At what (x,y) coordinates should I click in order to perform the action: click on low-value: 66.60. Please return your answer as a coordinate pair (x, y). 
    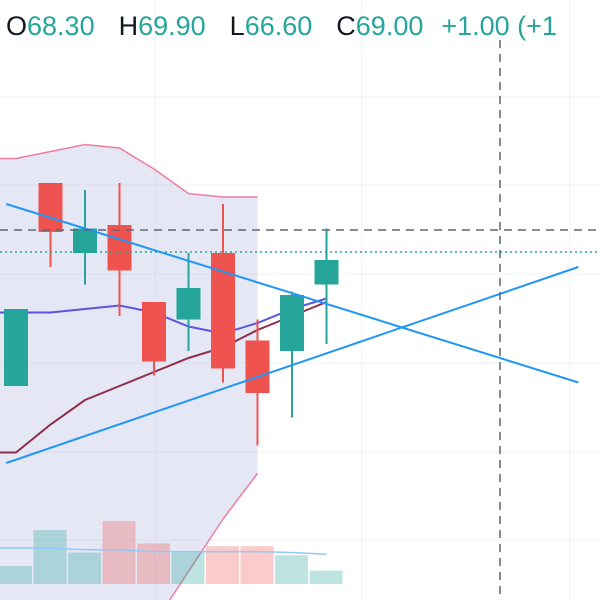
    Looking at the image, I should click on (278, 26).